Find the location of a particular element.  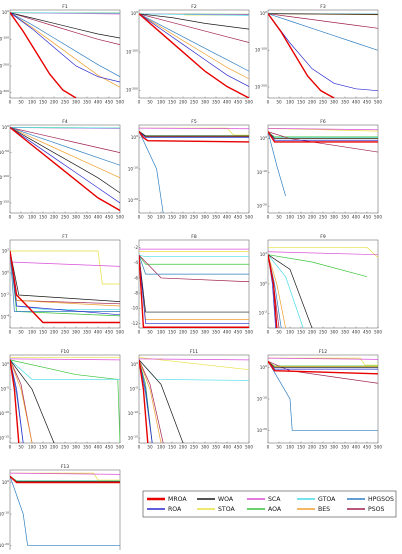

legend-label-roa: ROA is located at coordinates (175, 509).